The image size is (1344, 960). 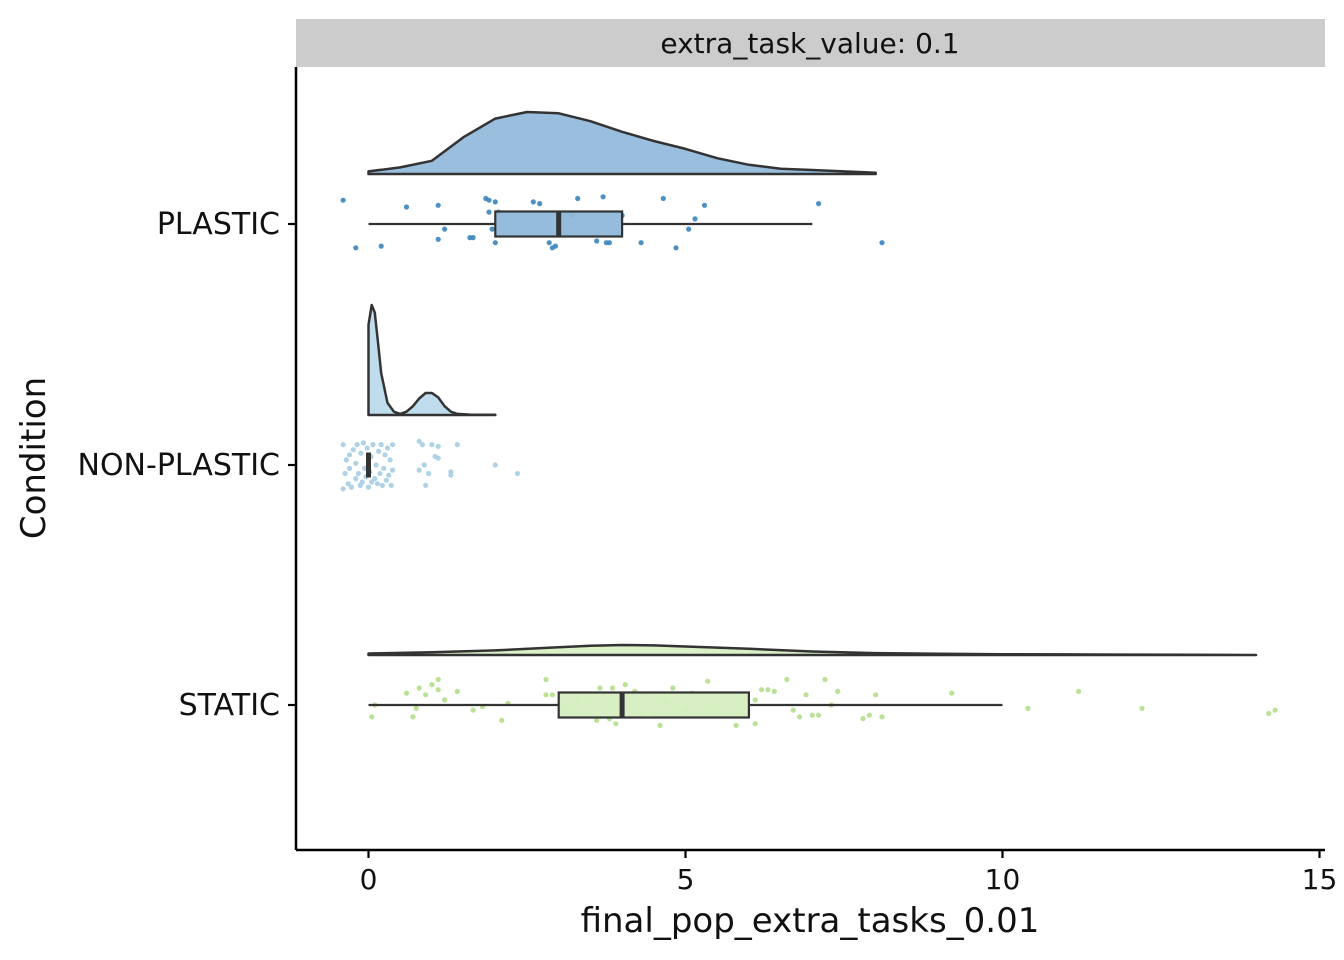 What do you see at coordinates (812, 650) in the screenshot?
I see `density-static` at bounding box center [812, 650].